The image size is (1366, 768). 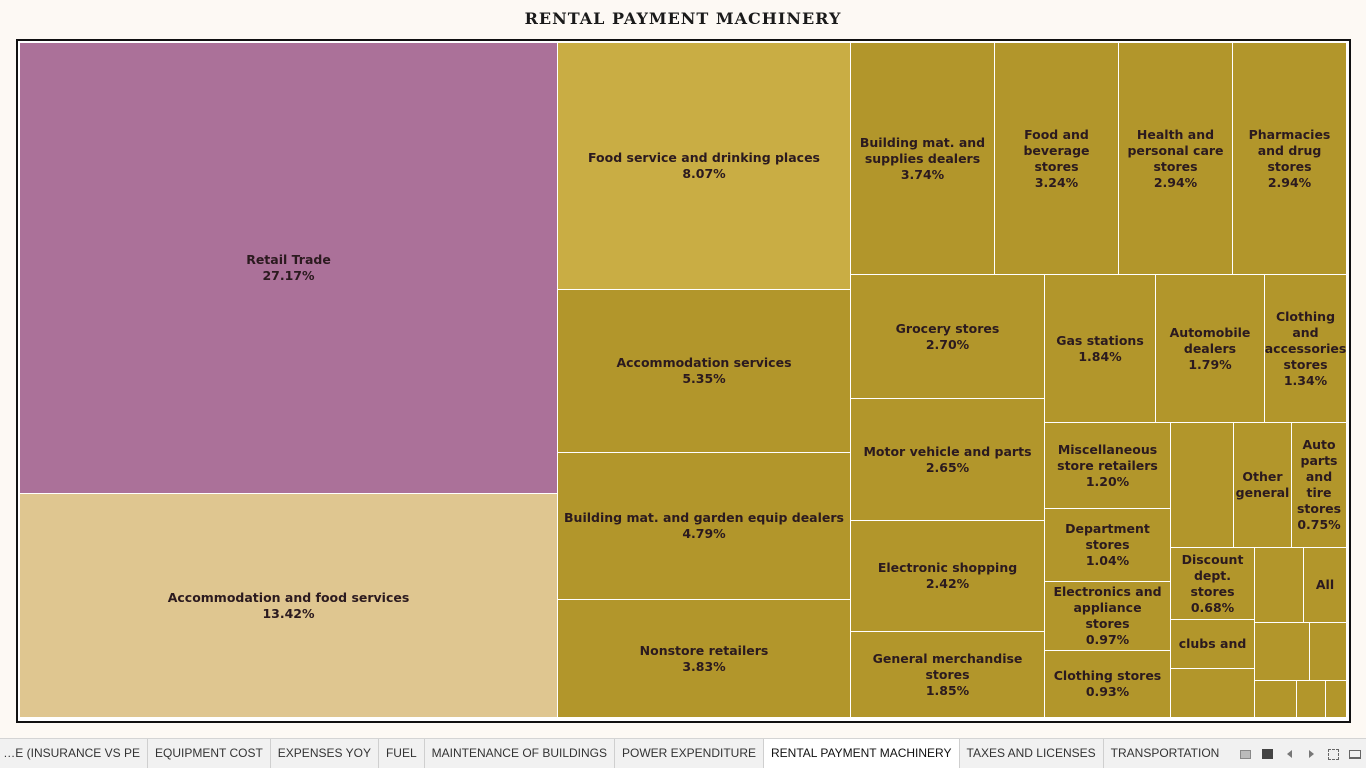 What do you see at coordinates (947, 328) in the screenshot?
I see `treemap-cell-label: Grocery stores` at bounding box center [947, 328].